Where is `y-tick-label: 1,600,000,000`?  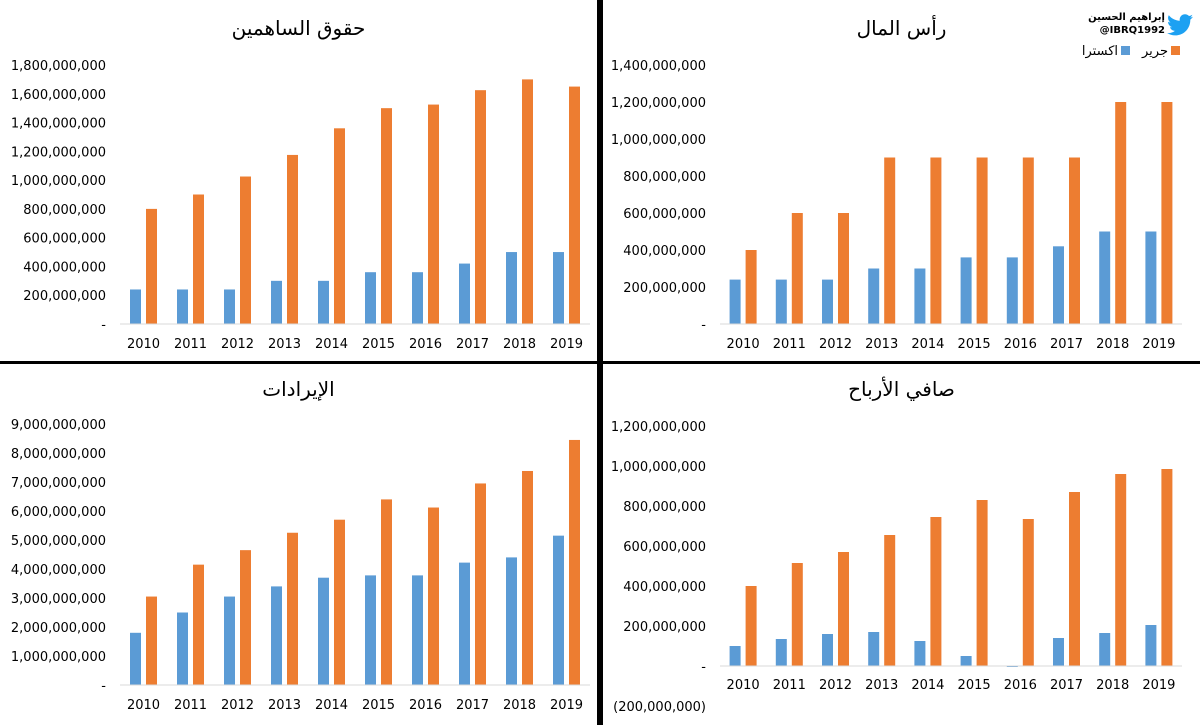 y-tick-label: 1,600,000,000 is located at coordinates (58, 95).